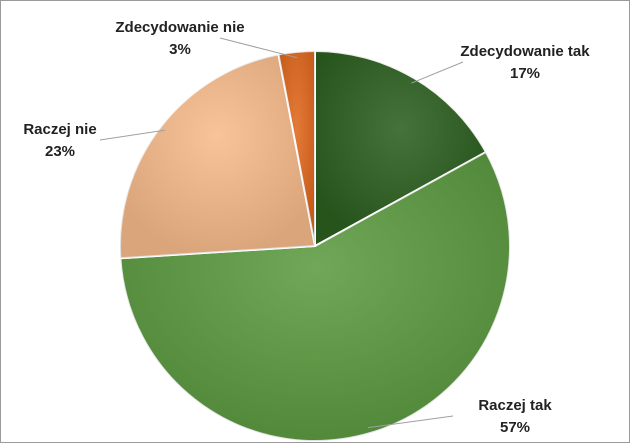 Image resolution: width=630 pixels, height=443 pixels. Describe the element at coordinates (179, 27) in the screenshot. I see `category-label: Zdecydowanie nie` at that location.